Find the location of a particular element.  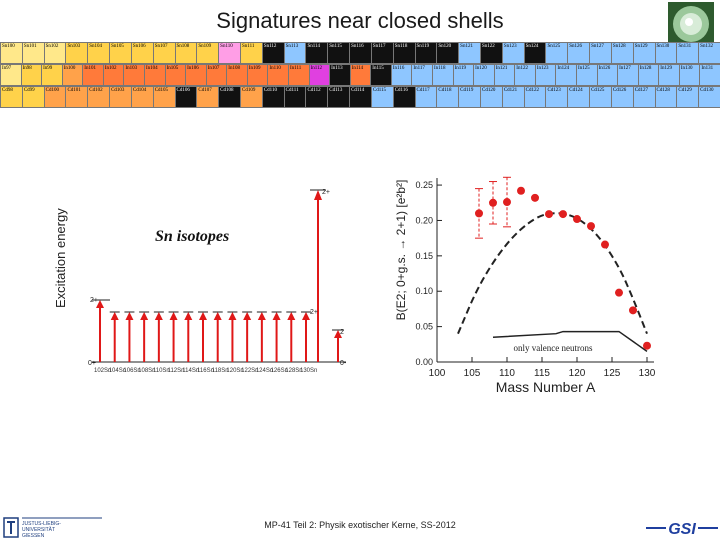

isotope-cell: In131 is located at coordinates (709, 75).